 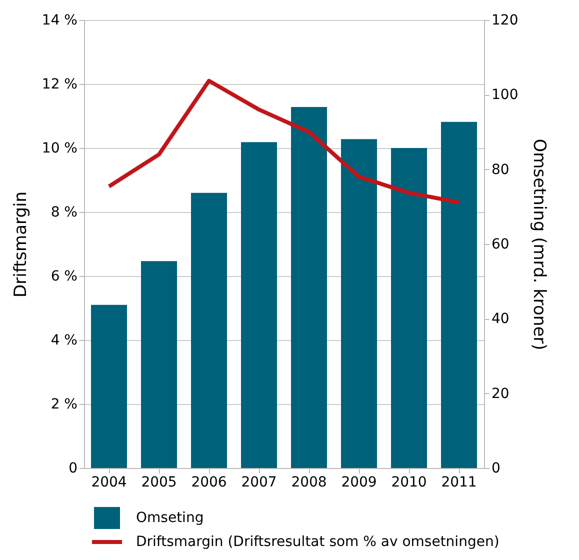 I want to click on y2-tick-label: 40, so click(x=501, y=319).